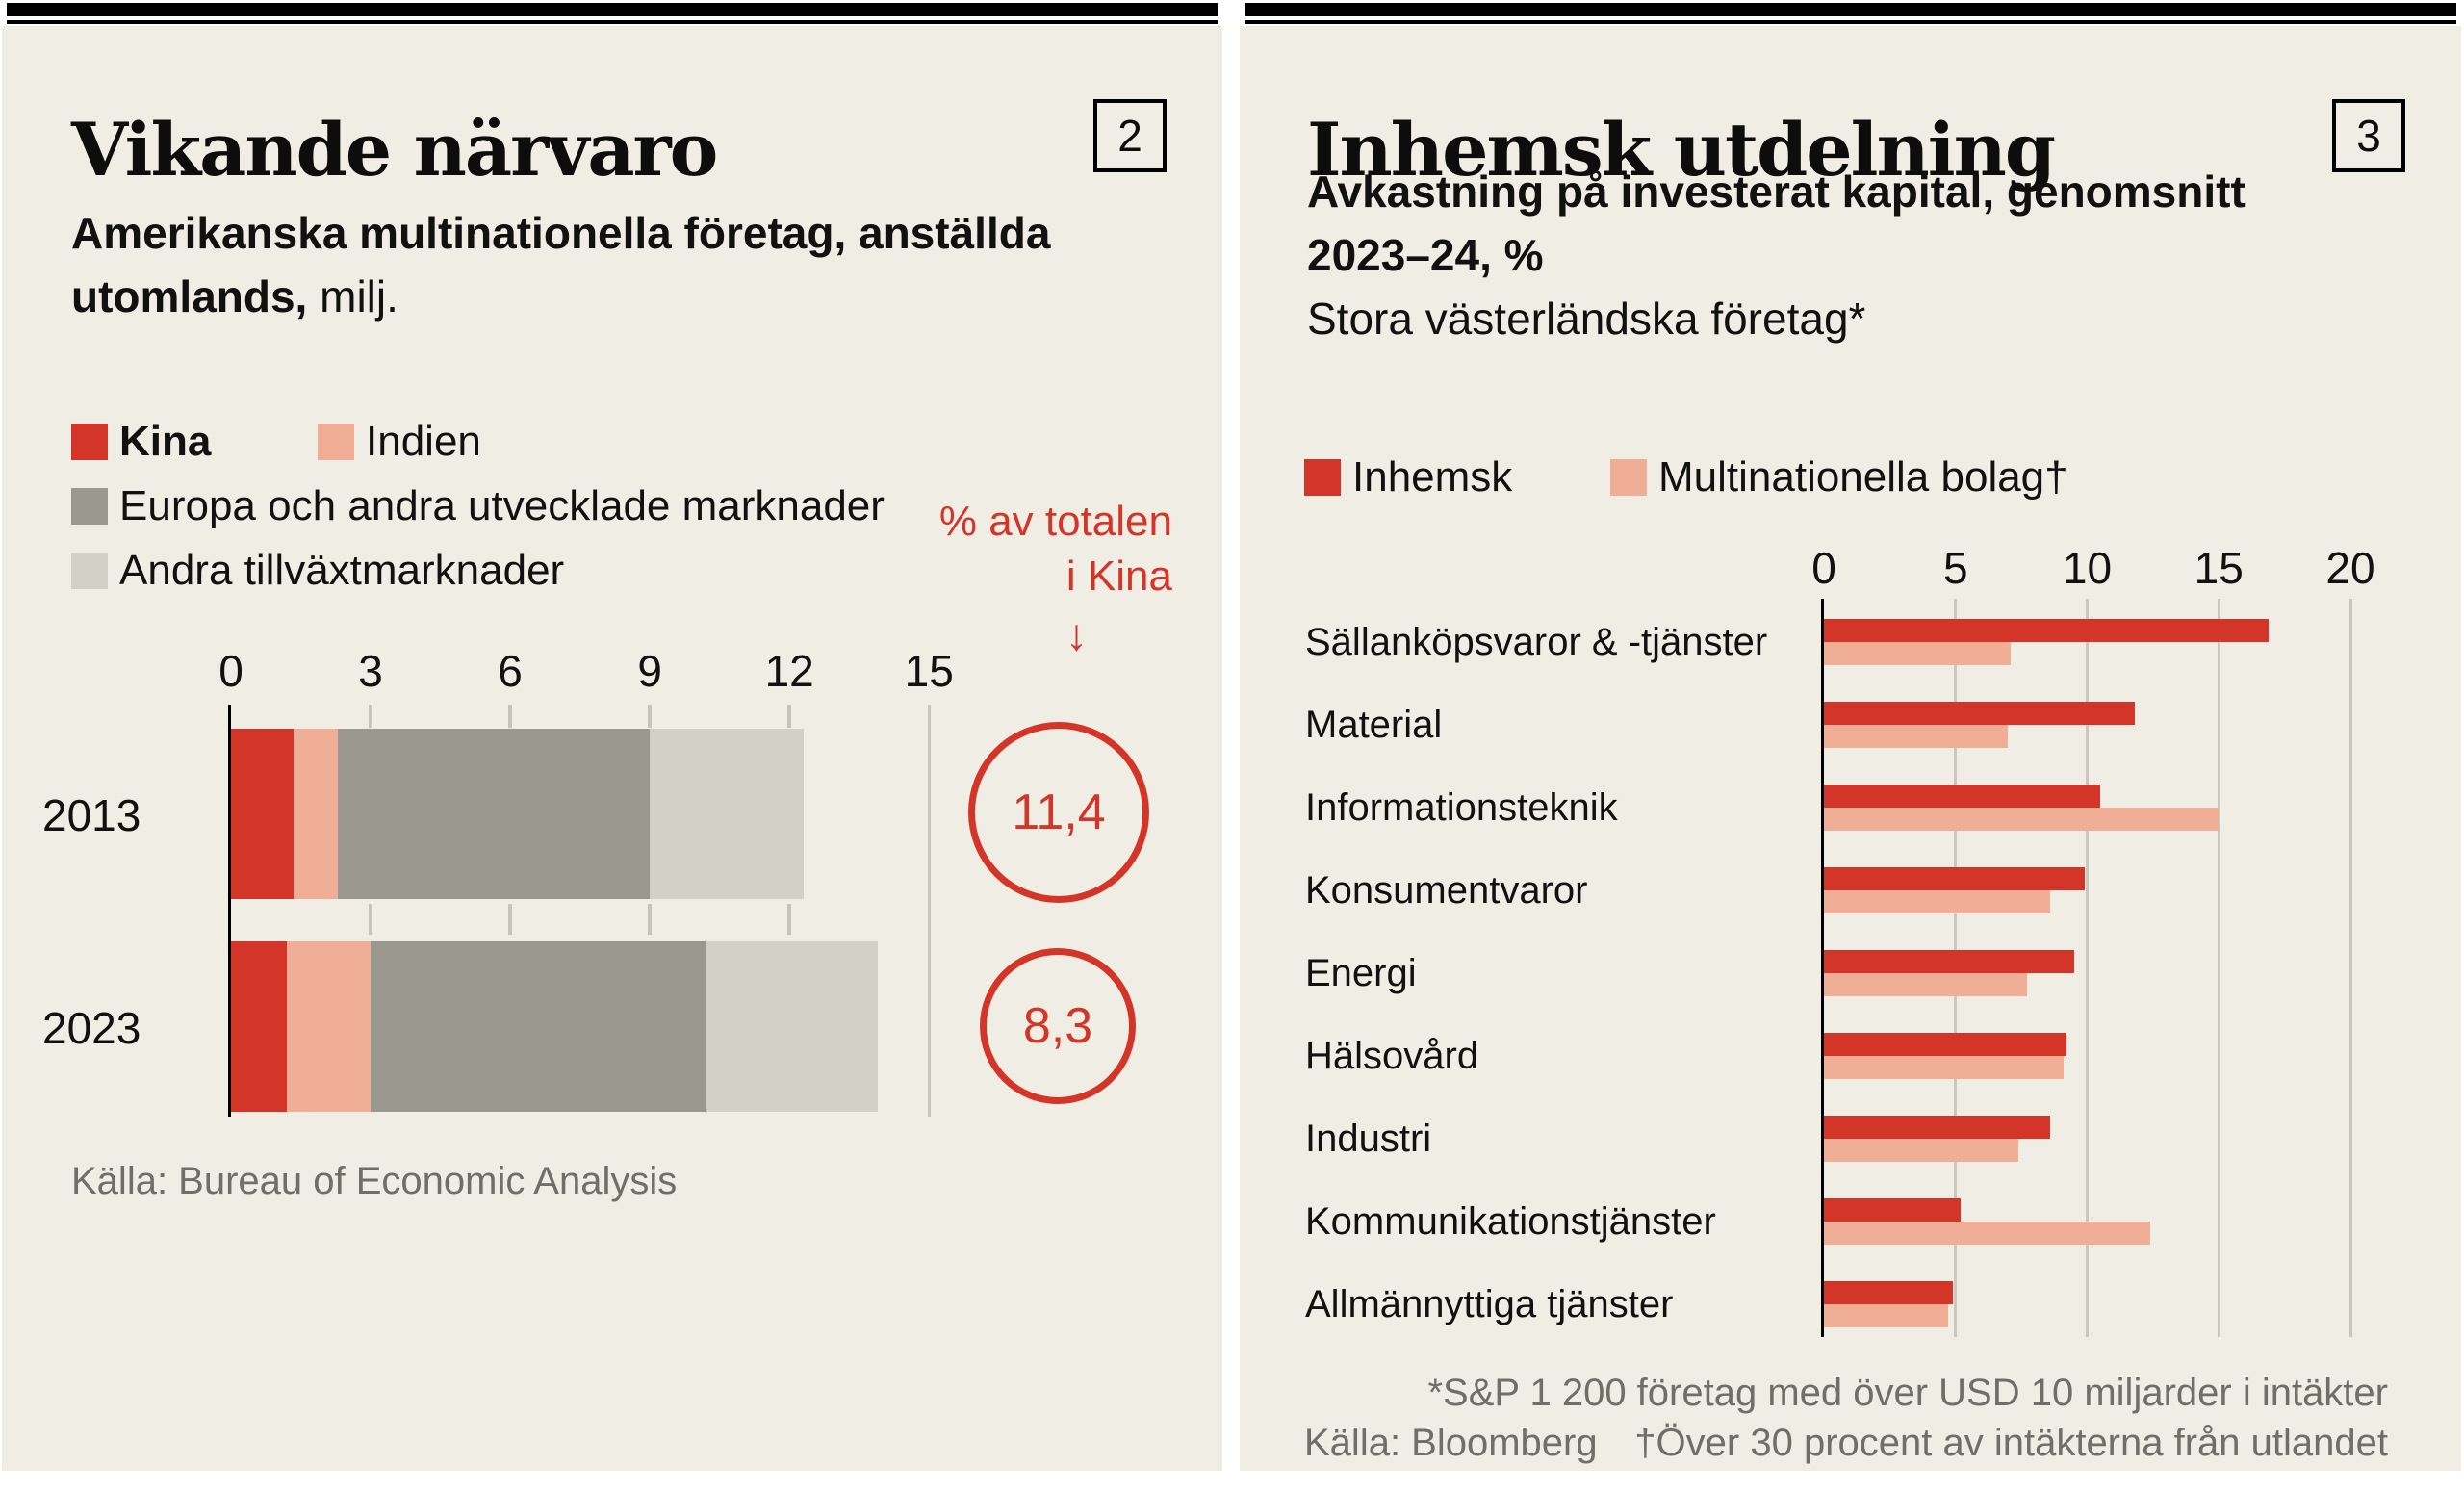 The height and width of the screenshot is (1492, 2464). Describe the element at coordinates (2350, 568) in the screenshot. I see `x-axis-tick-label: 20` at that location.